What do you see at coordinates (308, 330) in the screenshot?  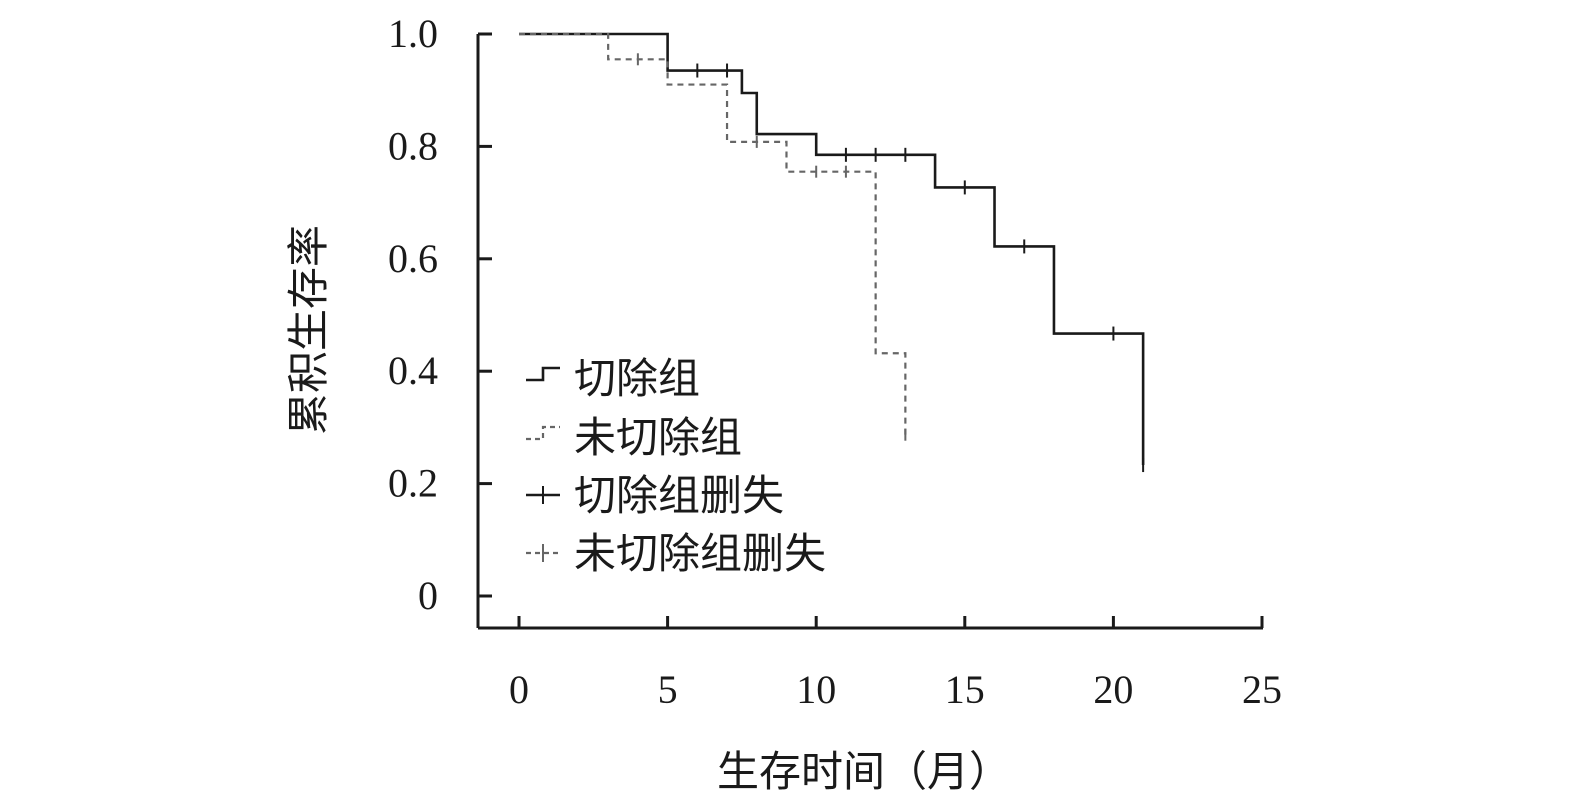 I see `y-axis-title: 累积生存率` at bounding box center [308, 330].